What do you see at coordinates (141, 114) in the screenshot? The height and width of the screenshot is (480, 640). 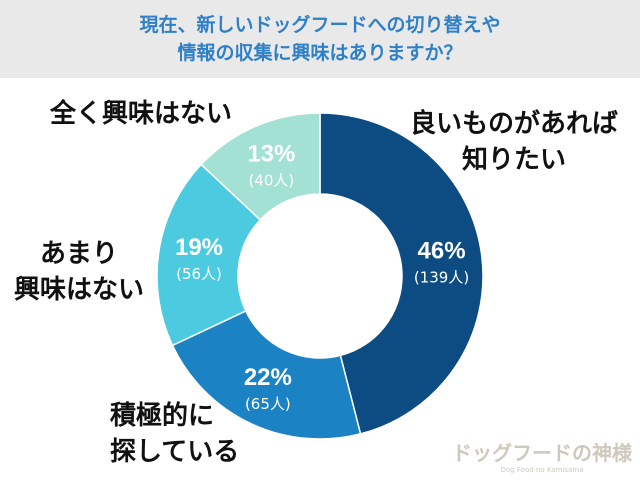 I see `category-label-3: 全く興味はない` at bounding box center [141, 114].